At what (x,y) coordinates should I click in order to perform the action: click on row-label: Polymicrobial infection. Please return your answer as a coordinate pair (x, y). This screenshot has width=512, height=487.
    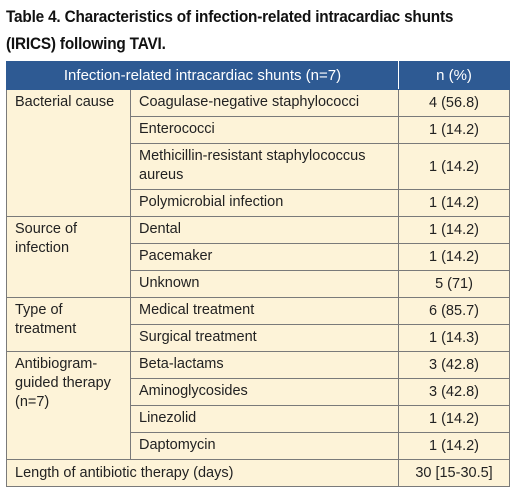
    Looking at the image, I should click on (264, 203).